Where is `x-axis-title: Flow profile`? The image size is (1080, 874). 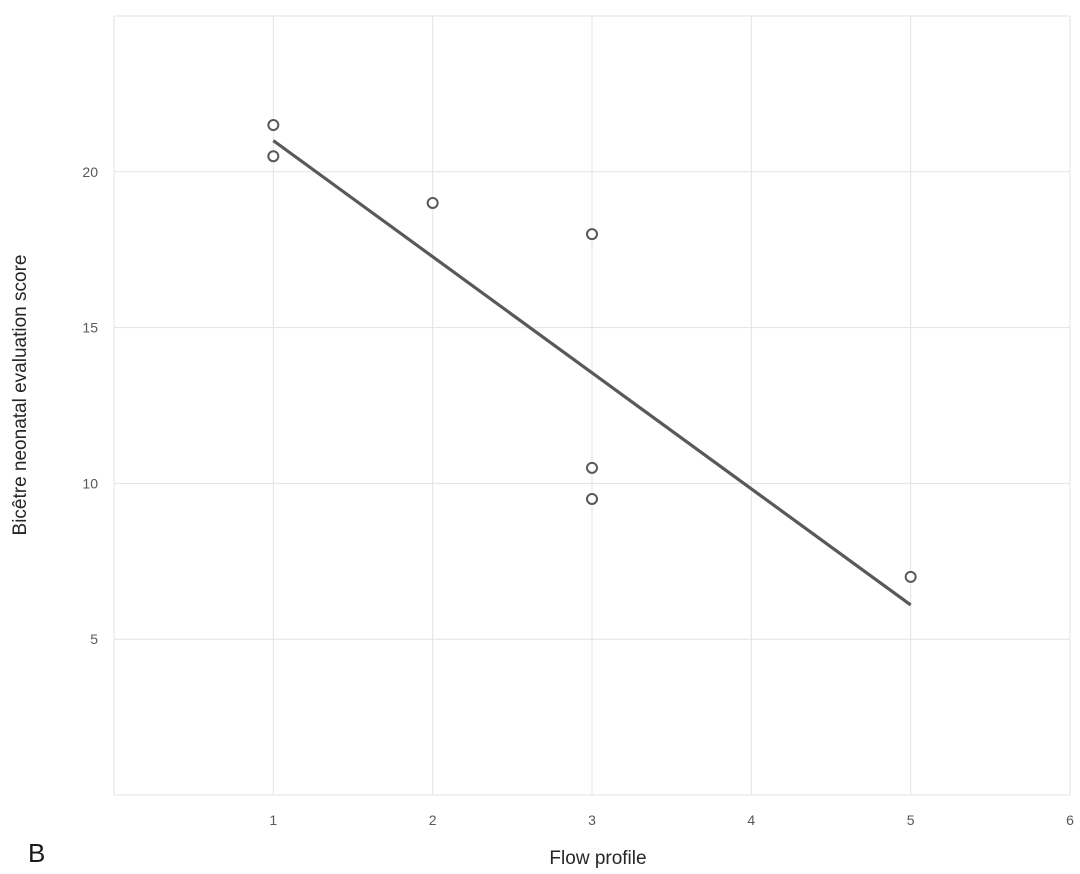 x-axis-title: Flow profile is located at coordinates (597, 858).